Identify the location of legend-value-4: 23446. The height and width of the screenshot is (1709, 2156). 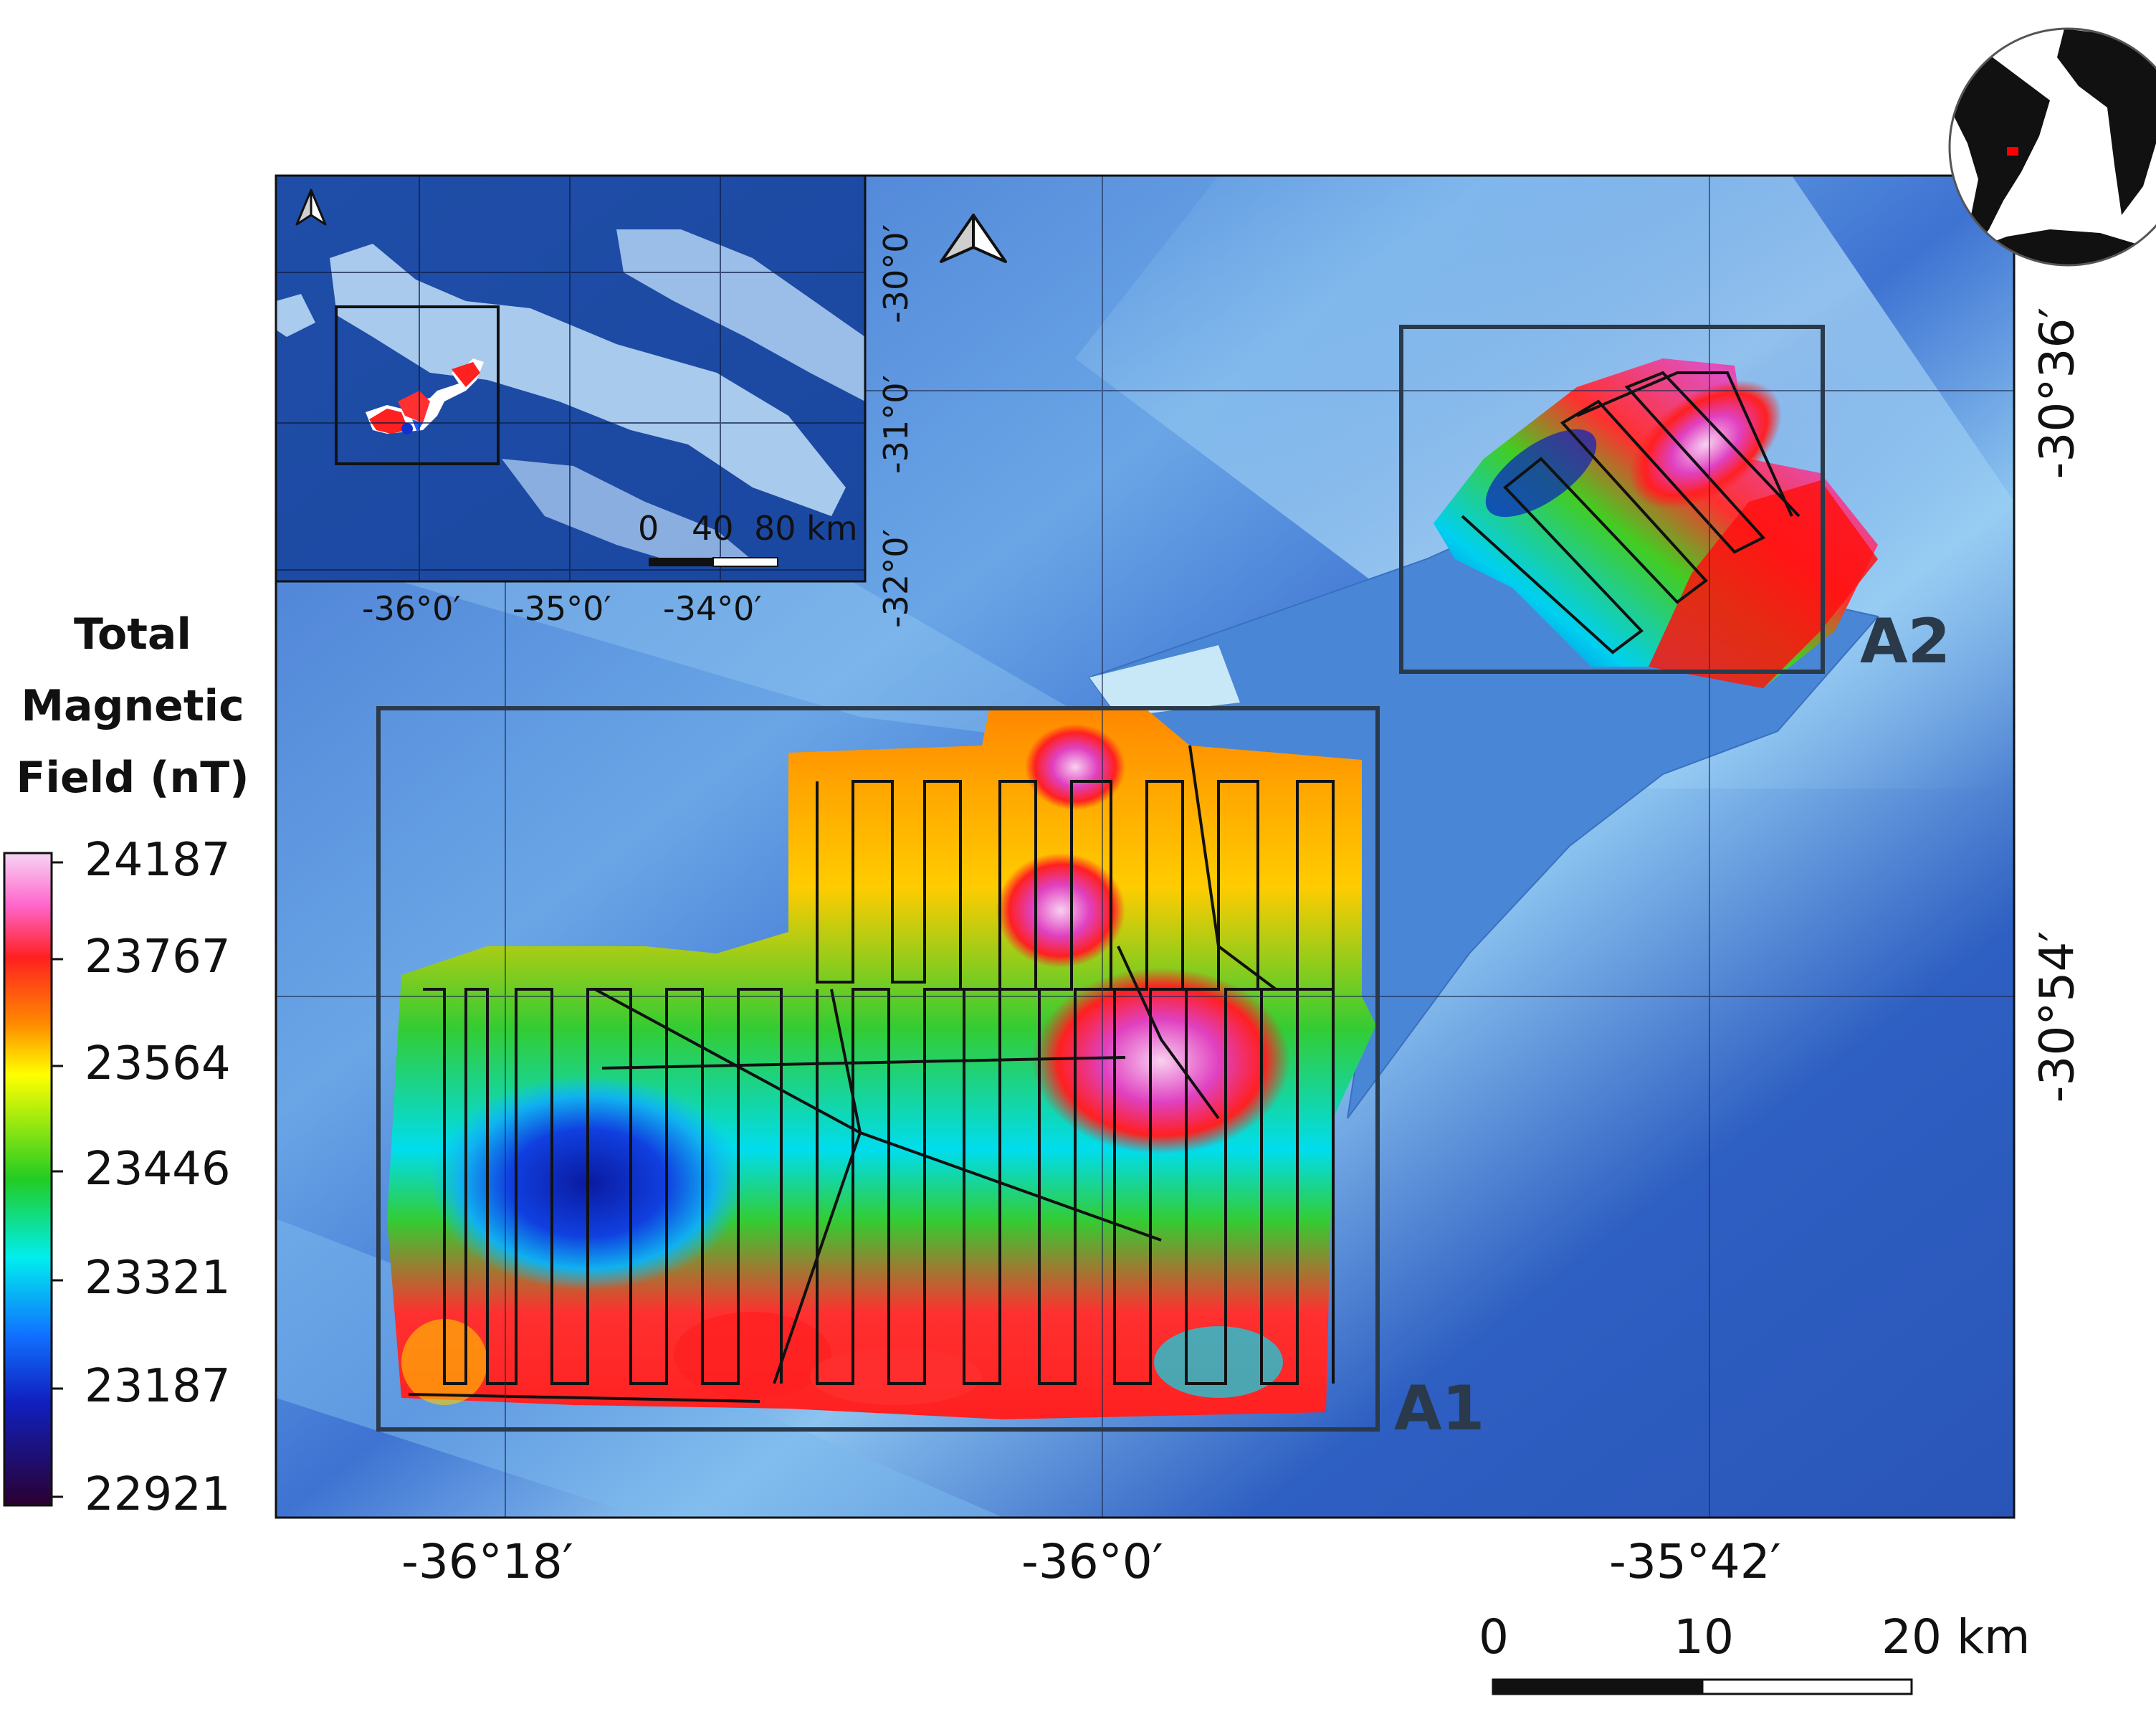
(158, 1169).